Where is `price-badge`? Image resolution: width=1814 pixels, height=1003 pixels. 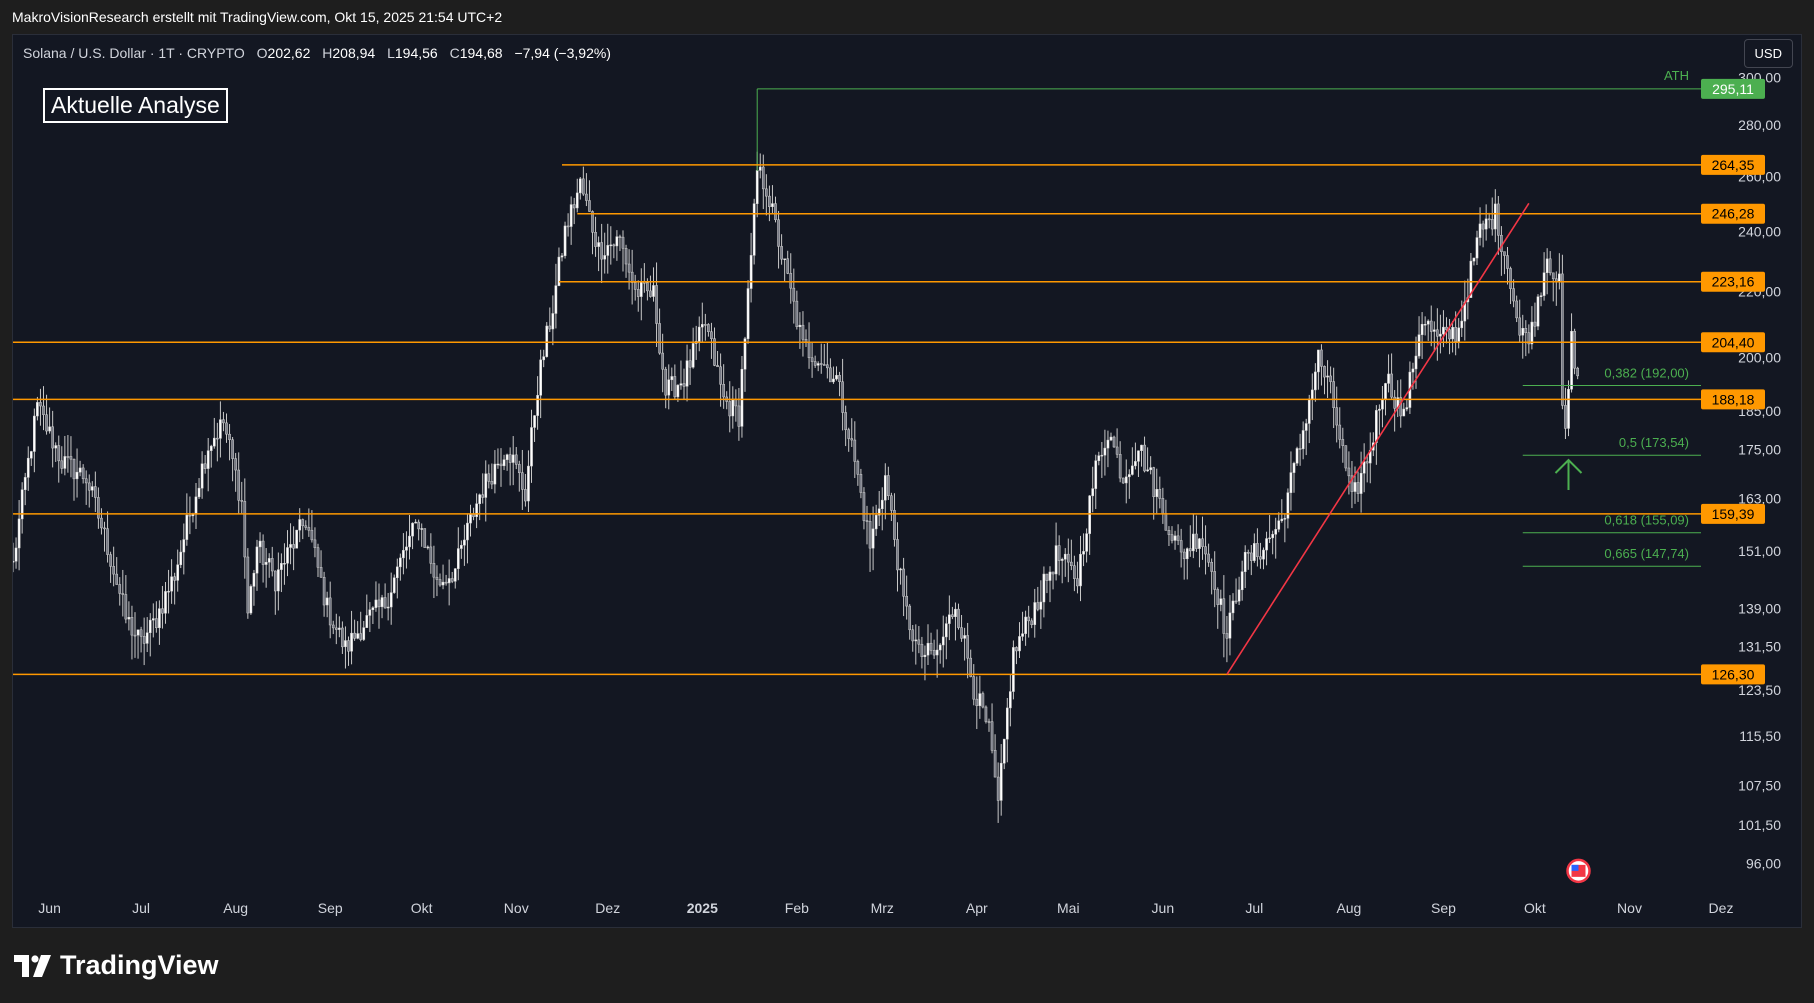 price-badge is located at coordinates (1733, 342).